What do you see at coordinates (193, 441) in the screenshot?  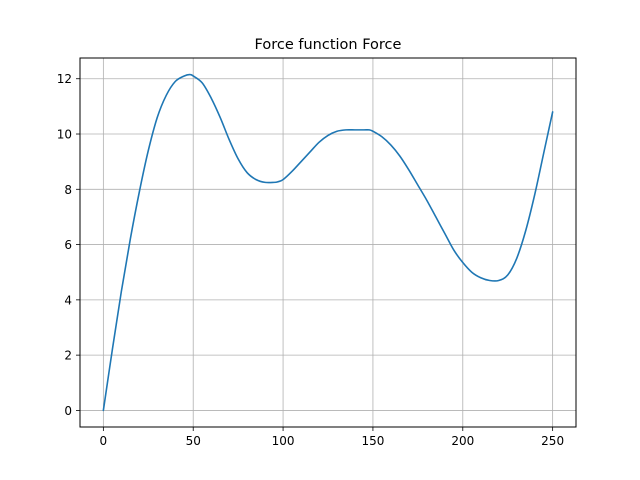 I see `x-tick-label: 50` at bounding box center [193, 441].